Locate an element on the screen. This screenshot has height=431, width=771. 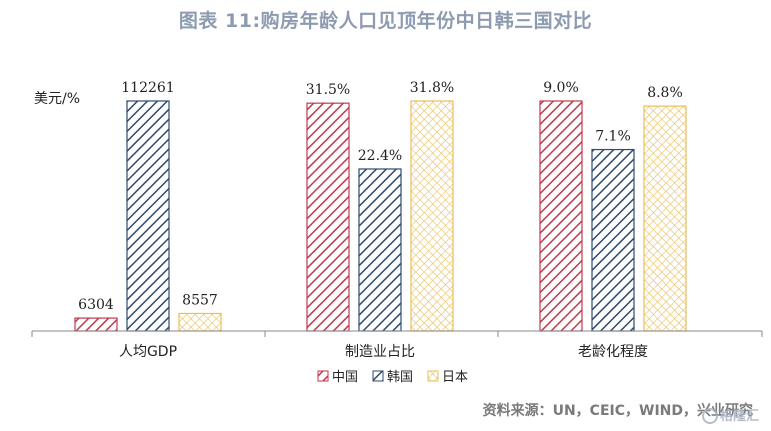
legend-label-china: 中国 is located at coordinates (345, 377).